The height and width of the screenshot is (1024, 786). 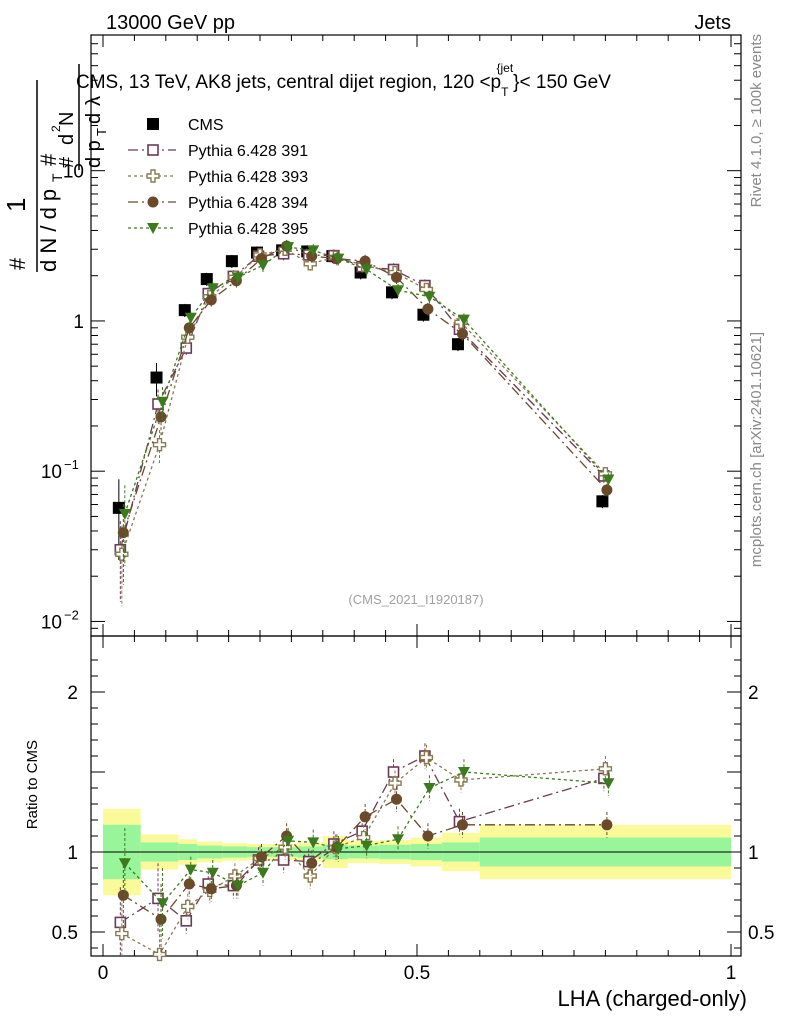 I want to click on y-axis-label-main: # 1 d N / d p T # # d 2 N d p T d λ, so click(x=55, y=168).